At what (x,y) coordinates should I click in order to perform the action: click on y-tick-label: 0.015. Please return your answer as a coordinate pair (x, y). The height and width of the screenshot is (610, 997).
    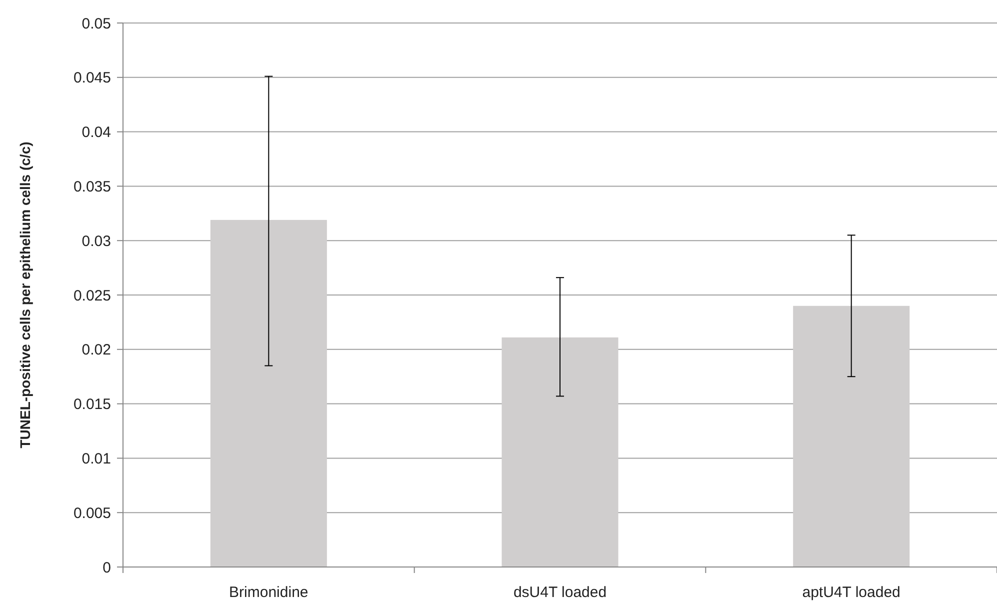
    Looking at the image, I should click on (92, 405).